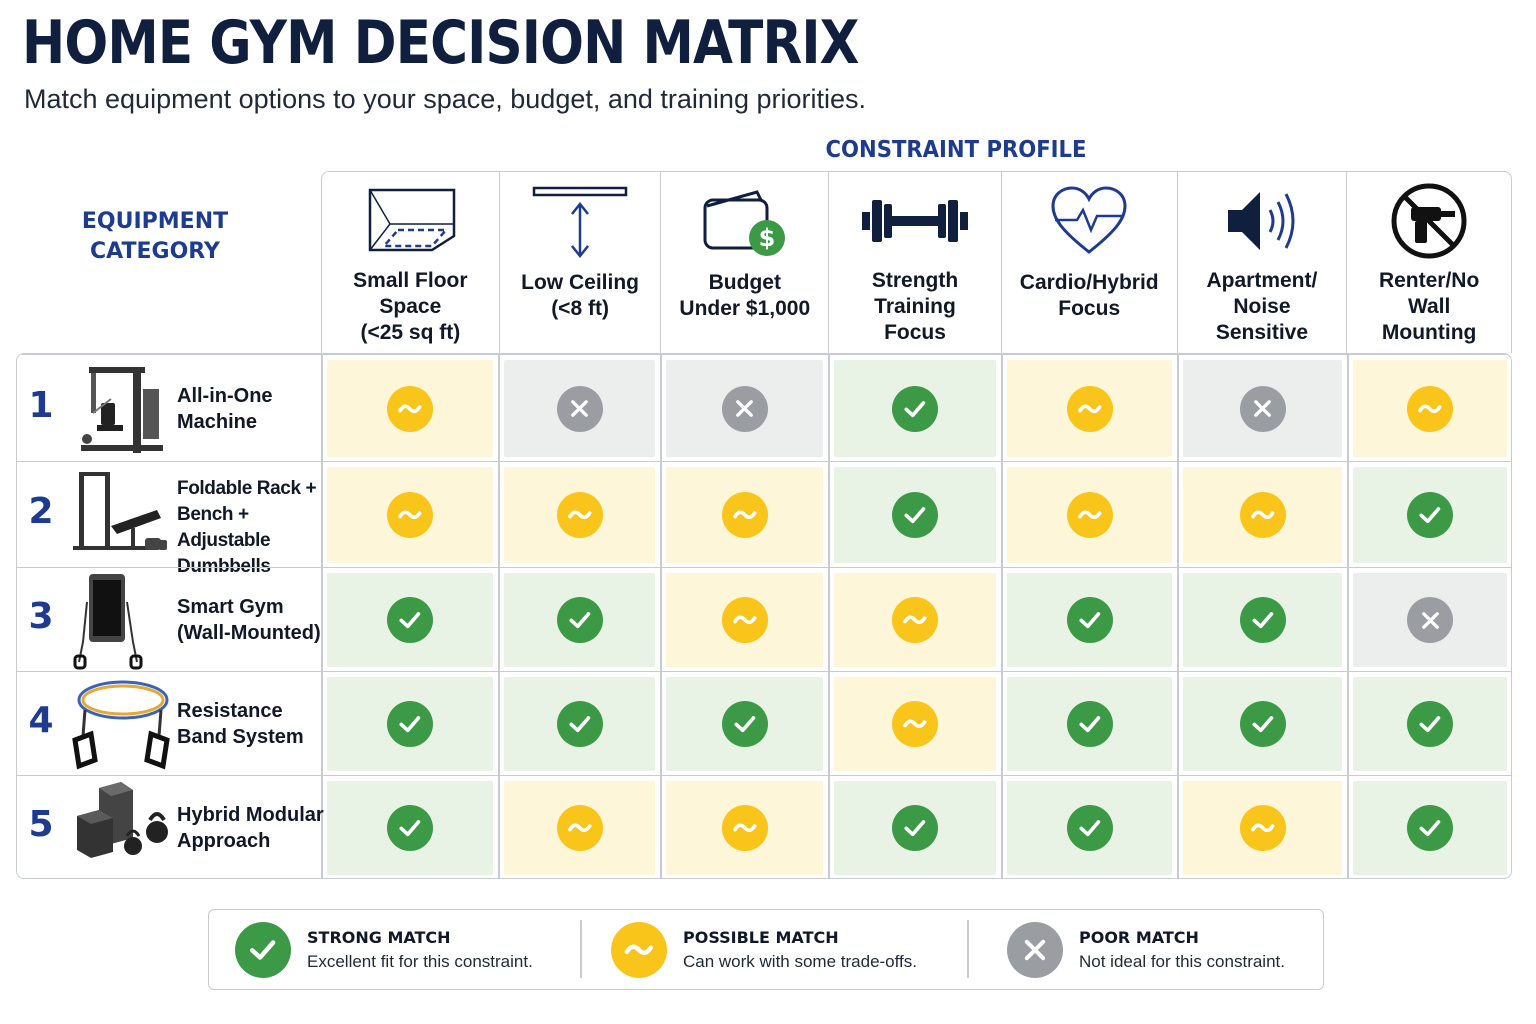  I want to click on row-number: 3, so click(41, 616).